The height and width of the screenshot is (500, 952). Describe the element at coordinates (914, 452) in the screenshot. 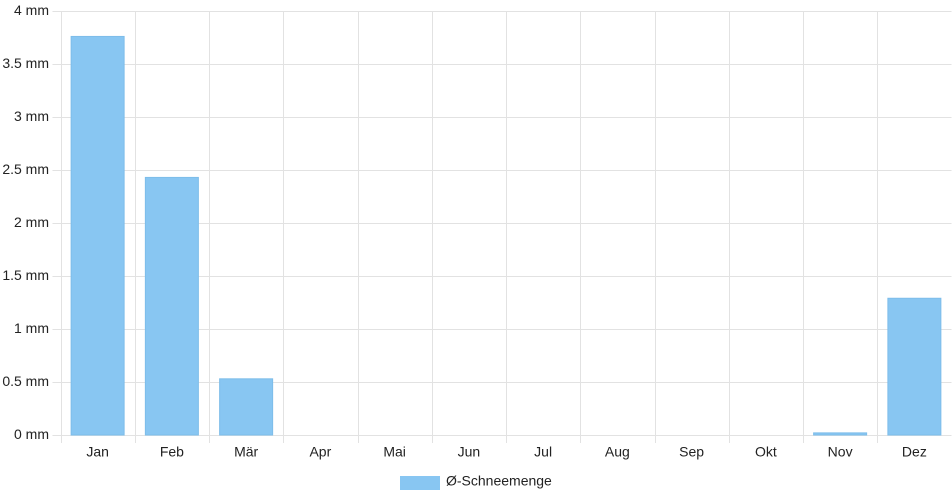

I see `x-tick-label: Dez` at that location.